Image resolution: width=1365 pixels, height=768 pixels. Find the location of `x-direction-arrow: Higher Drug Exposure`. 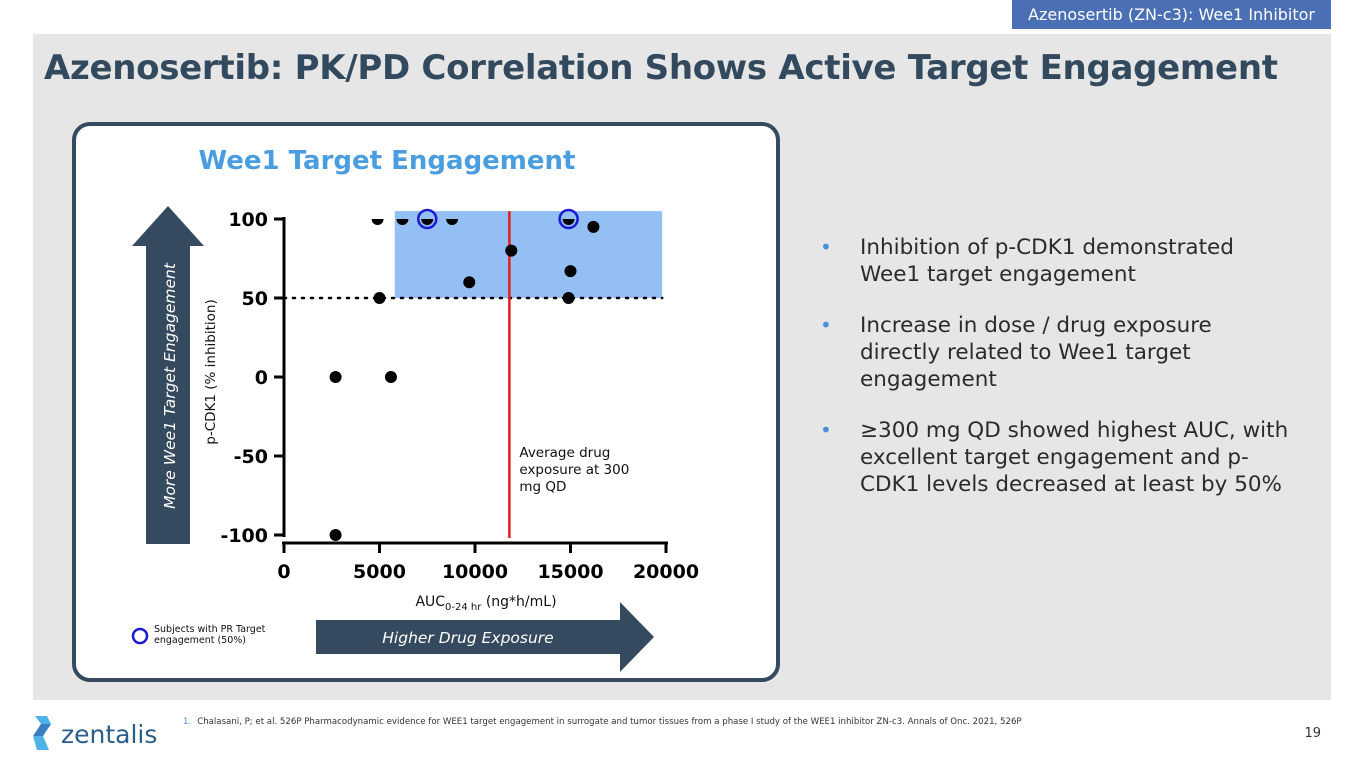

x-direction-arrow: Higher Drug Exposure is located at coordinates (485, 637).